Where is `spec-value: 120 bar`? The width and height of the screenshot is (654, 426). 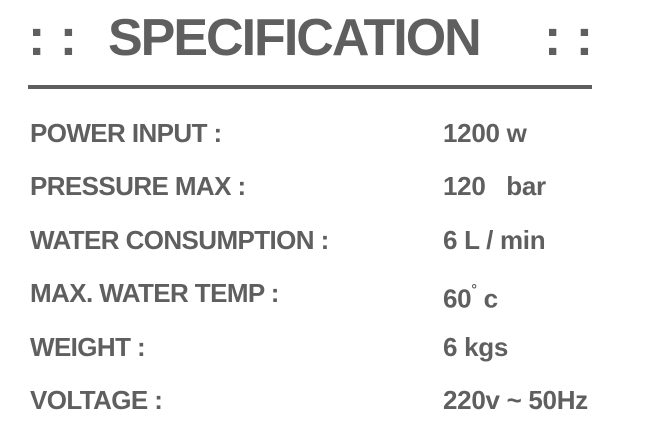
spec-value: 120 bar is located at coordinates (494, 186).